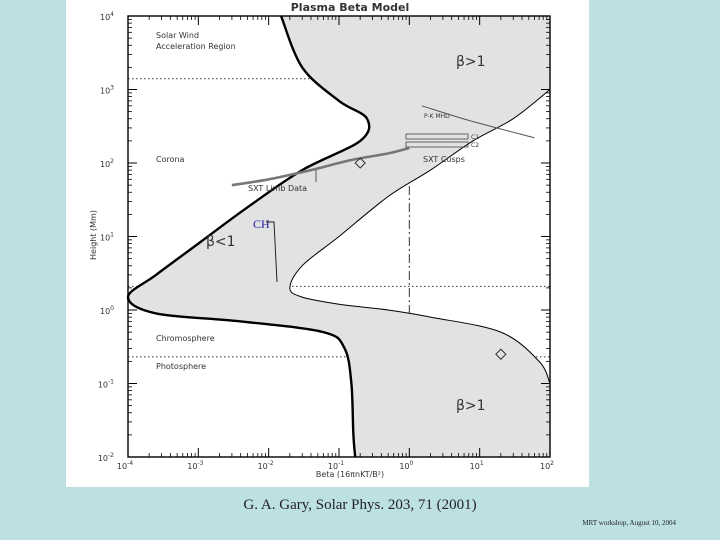  I want to click on chart-title: Plasma Beta Model, so click(350, 7).